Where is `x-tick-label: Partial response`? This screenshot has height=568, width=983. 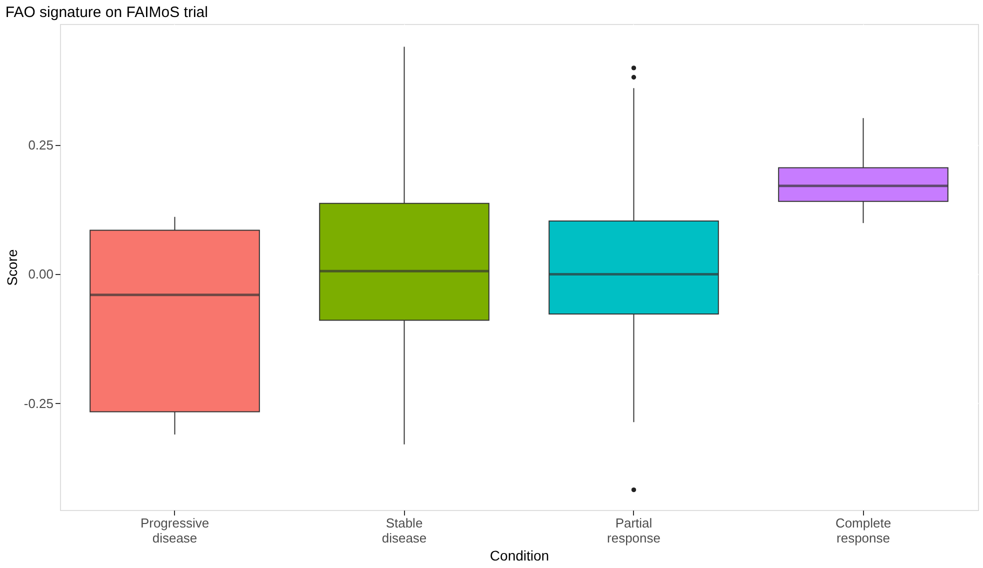
x-tick-label: Partial response is located at coordinates (633, 531).